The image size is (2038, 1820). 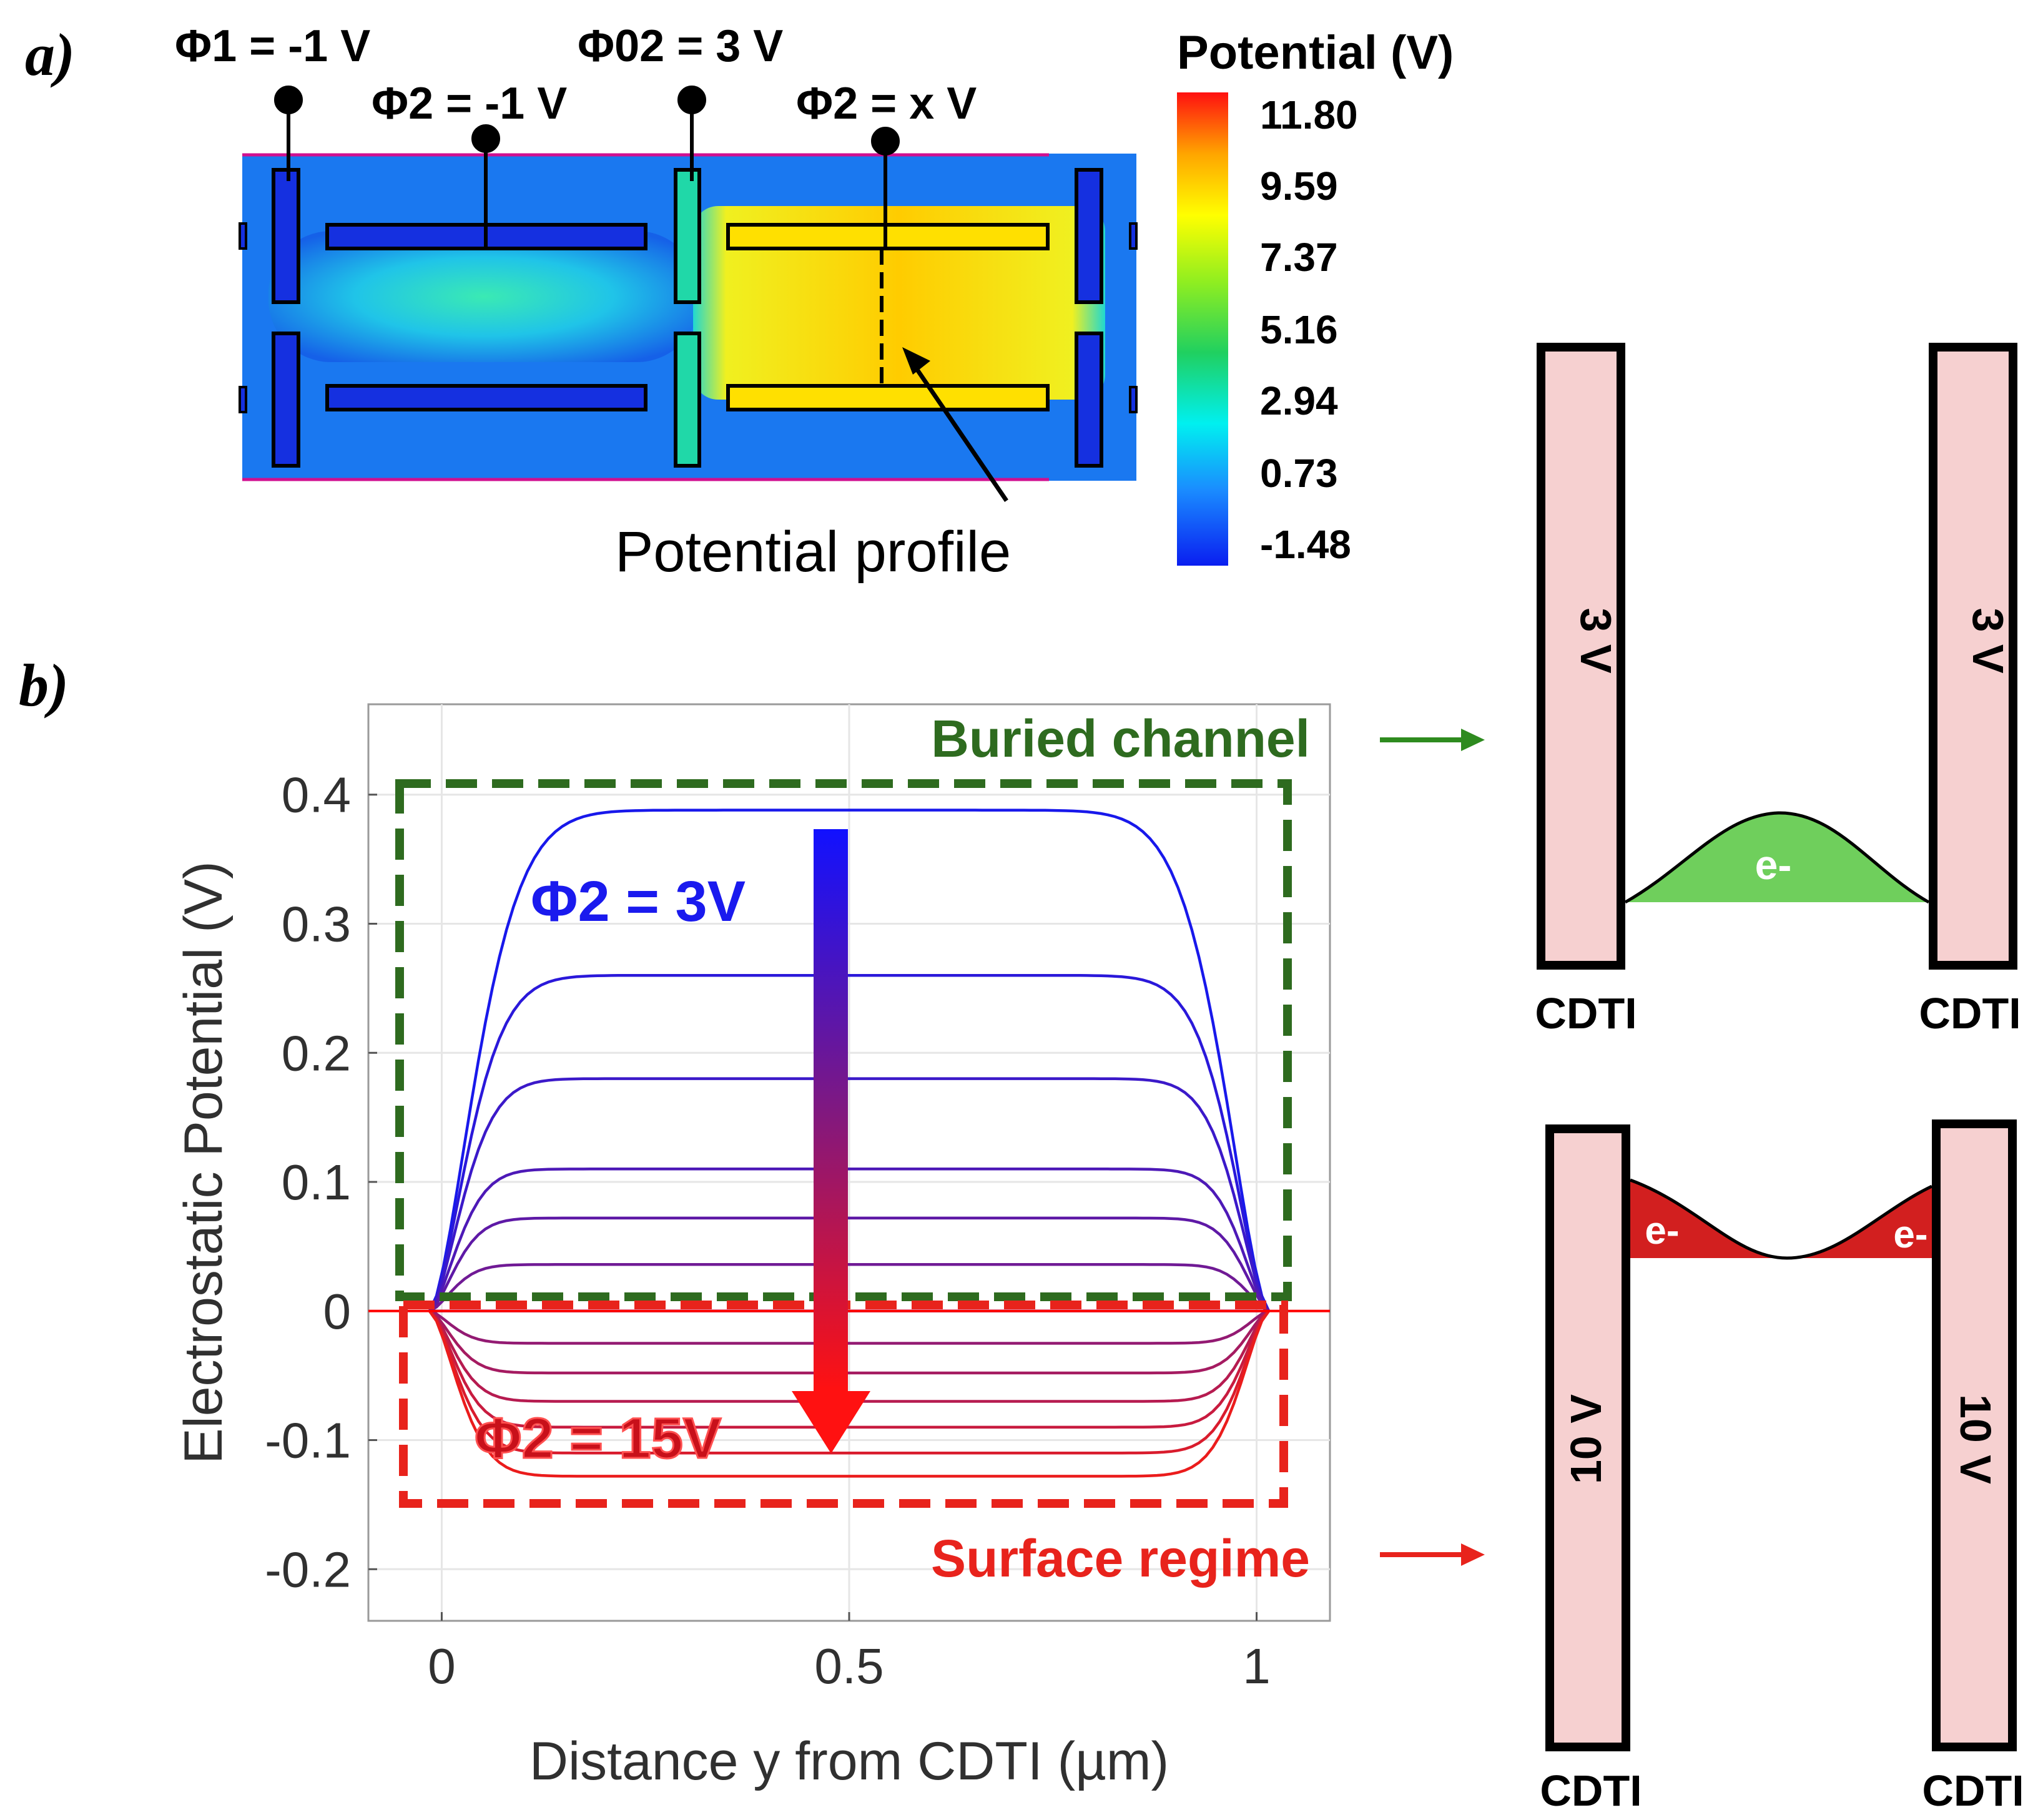 I want to click on arrow-to-bottom-schematic, so click(x=1433, y=1555).